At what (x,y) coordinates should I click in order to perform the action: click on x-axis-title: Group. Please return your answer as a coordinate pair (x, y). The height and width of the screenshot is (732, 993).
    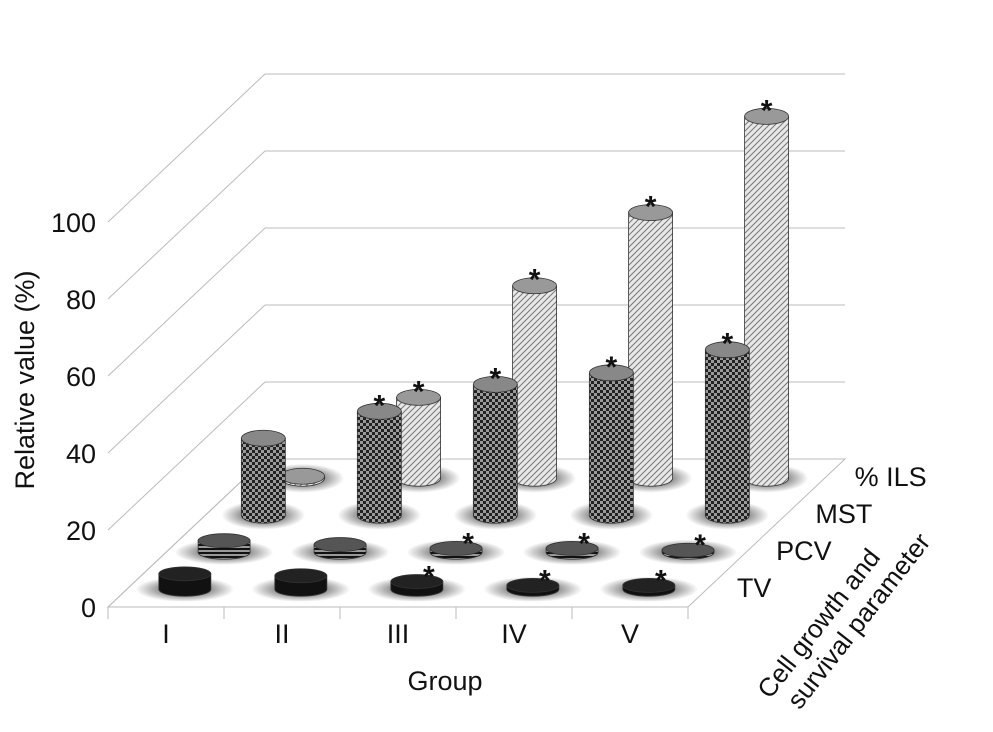
    Looking at the image, I should click on (444, 681).